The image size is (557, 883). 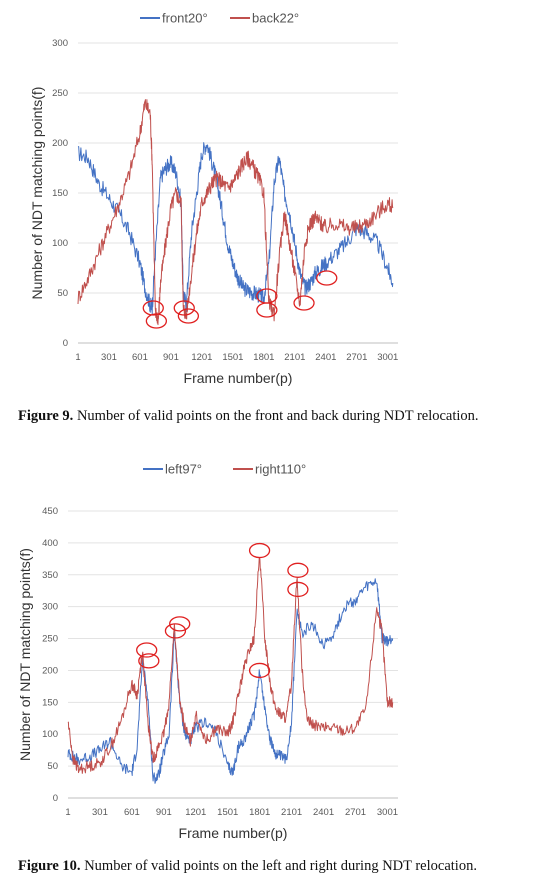 What do you see at coordinates (49, 866) in the screenshot?
I see `figure-10-caption-label: Figure 10.` at bounding box center [49, 866].